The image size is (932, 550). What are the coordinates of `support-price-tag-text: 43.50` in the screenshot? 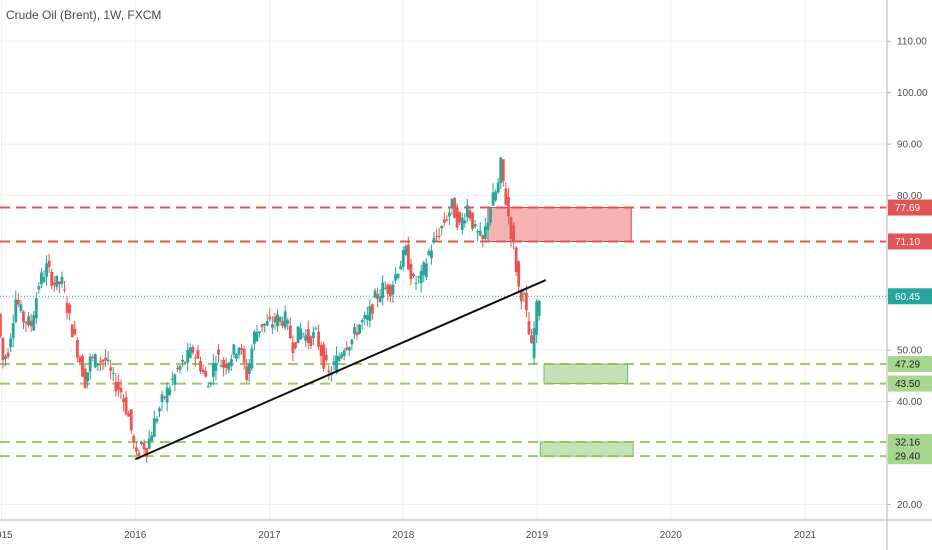 It's located at (907, 384).